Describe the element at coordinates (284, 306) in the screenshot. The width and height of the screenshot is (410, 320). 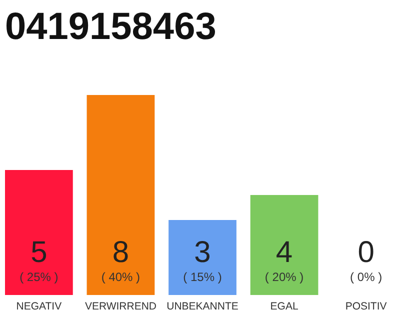
I see `x-tick-label: EGAL` at that location.